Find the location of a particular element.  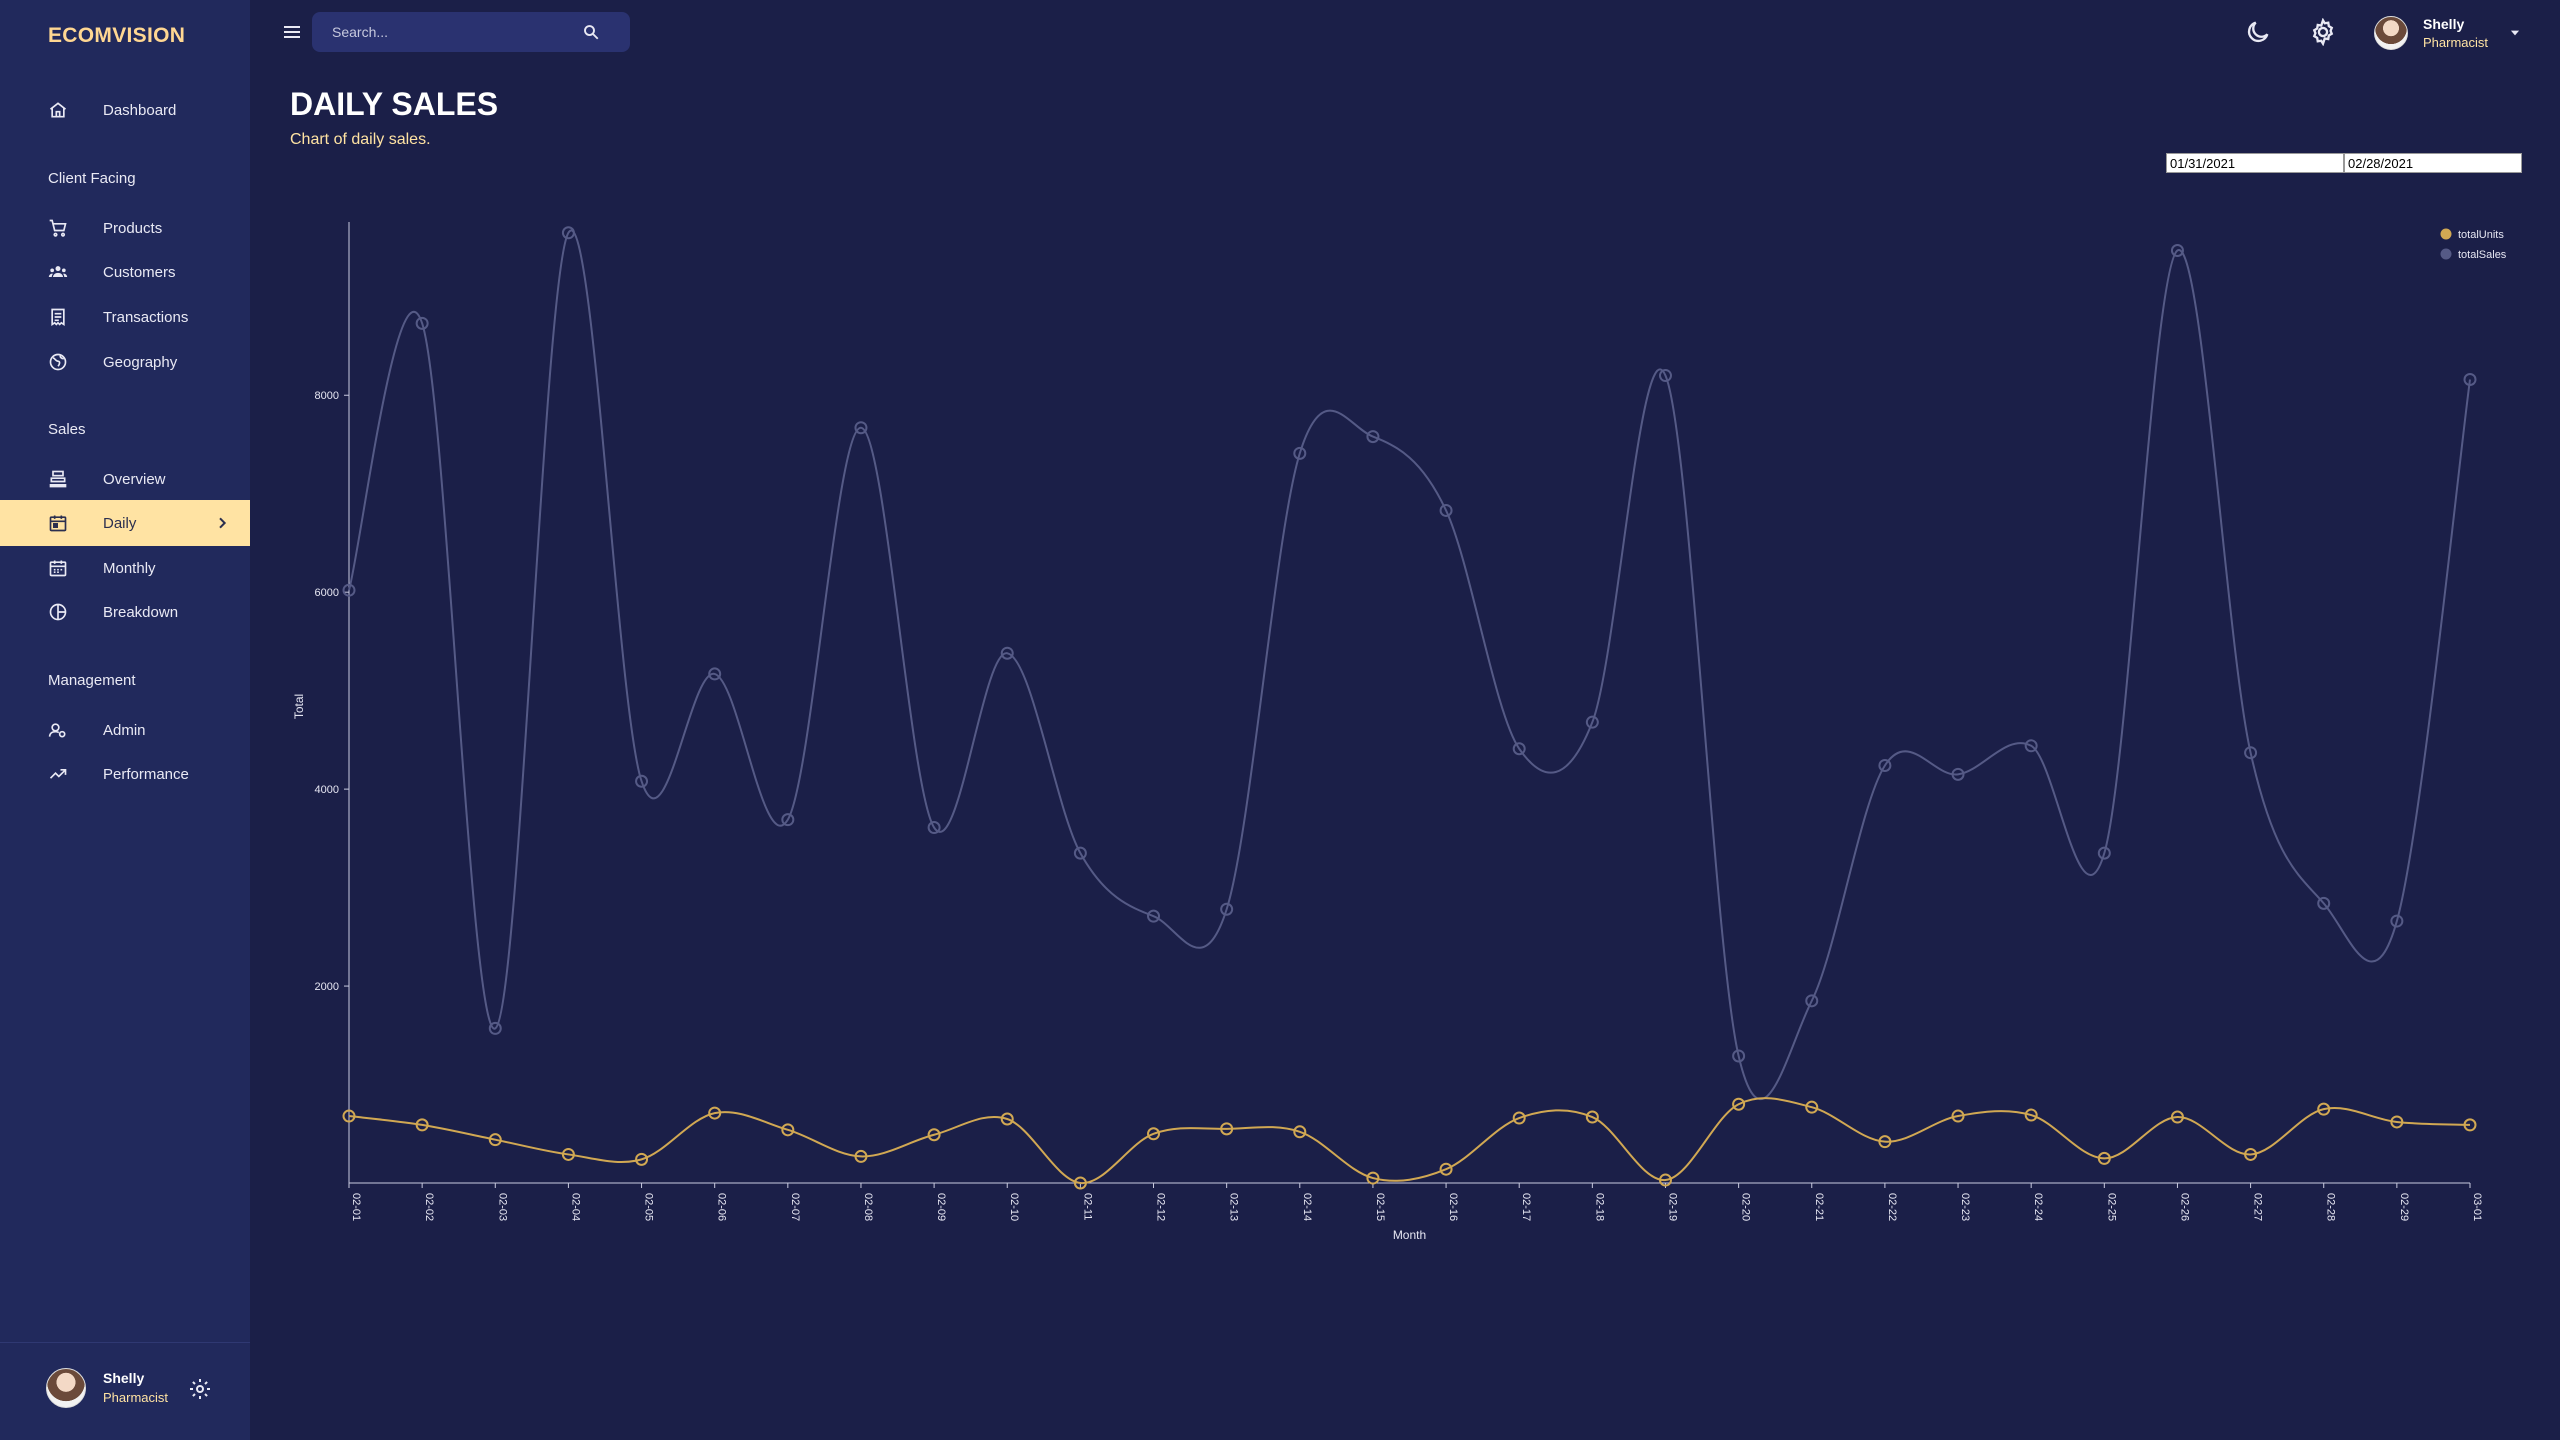

x-tick-label: 02-10 is located at coordinates (1014, 1207).